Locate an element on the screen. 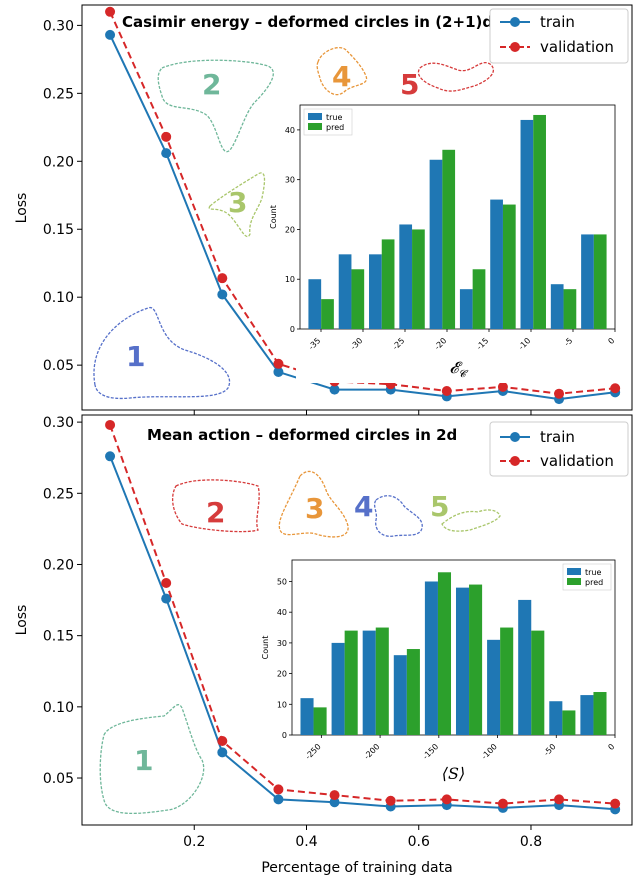  top-inset-legend-pred-label: pred is located at coordinates (335, 127).